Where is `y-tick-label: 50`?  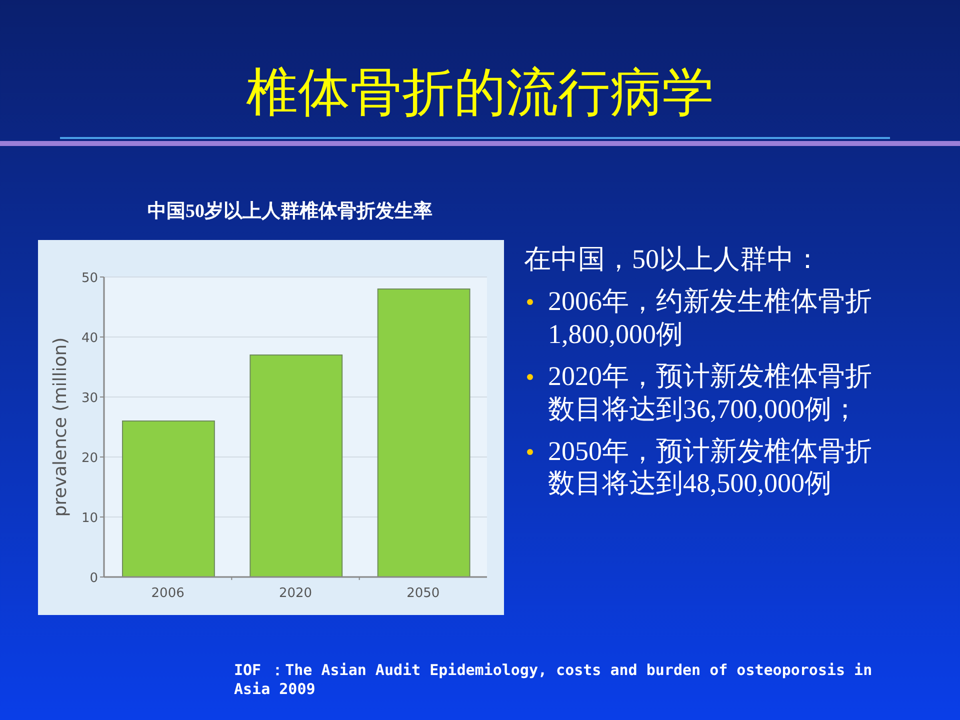 y-tick-label: 50 is located at coordinates (89, 278).